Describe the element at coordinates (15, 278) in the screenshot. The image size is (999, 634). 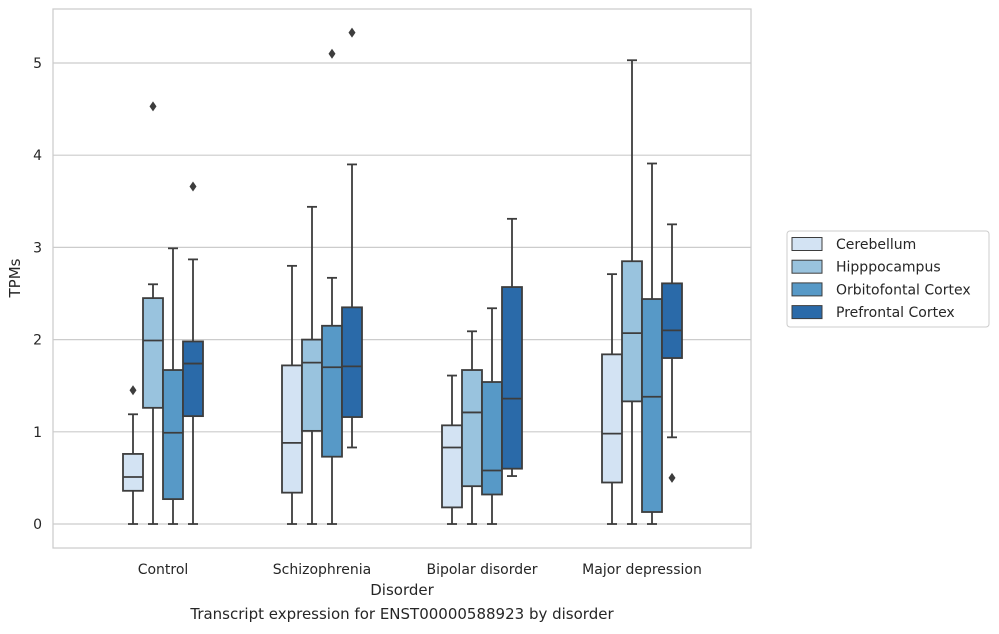
I see `y-axis-label: TPMs` at that location.